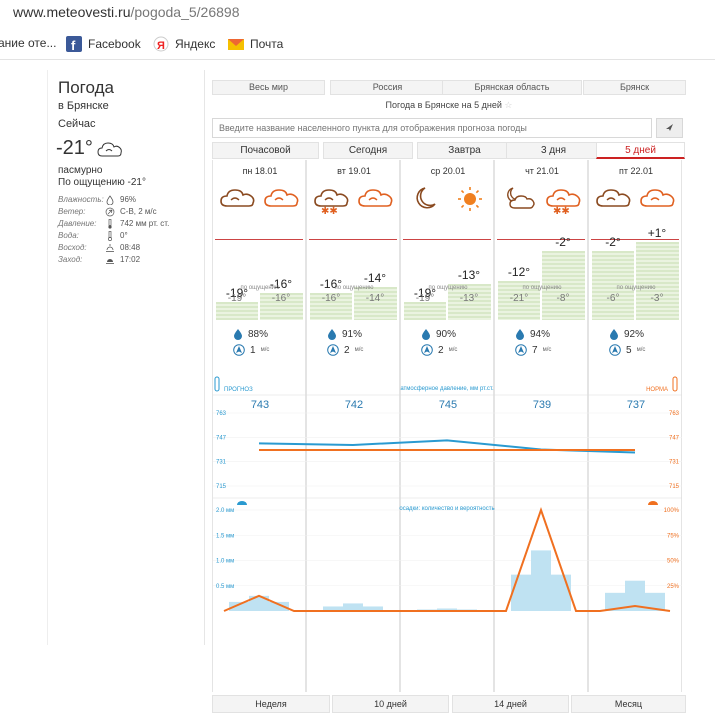 The image size is (715, 713). Describe the element at coordinates (387, 87) in the screenshot. I see `nav-region-russia: Россия` at that location.